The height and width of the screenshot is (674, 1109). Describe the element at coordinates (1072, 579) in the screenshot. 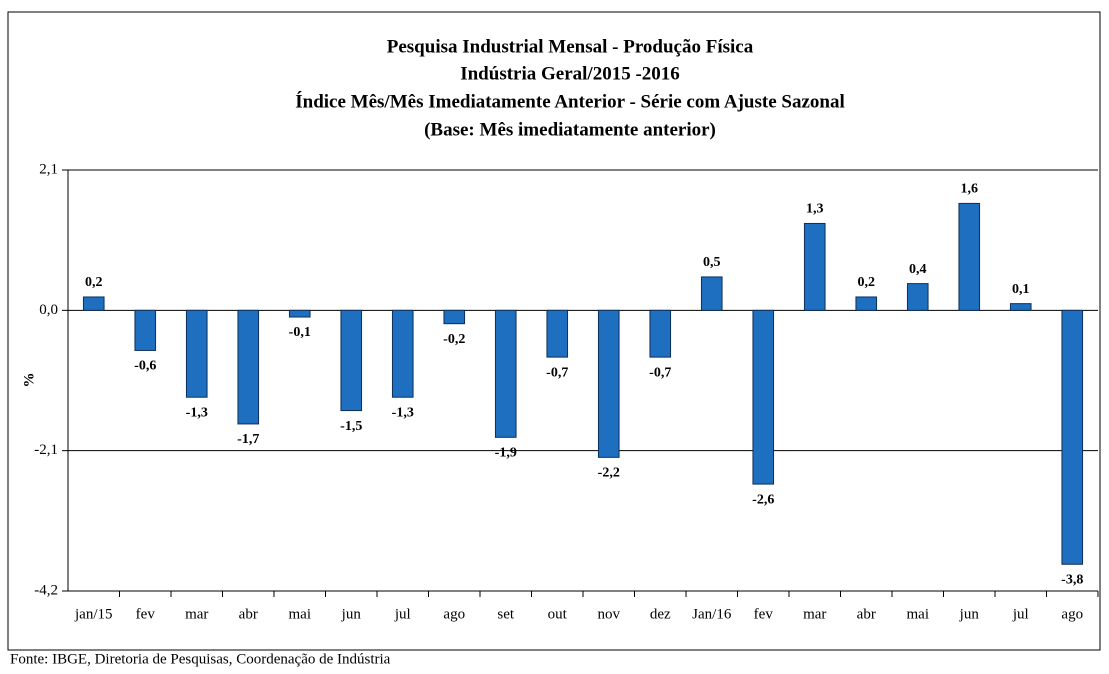

I see `value-label: -3,8` at that location.